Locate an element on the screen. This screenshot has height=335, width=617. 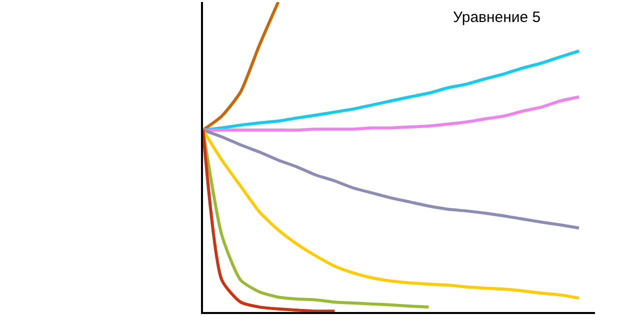
text: Уравнение 5 is located at coordinates (497, 17).